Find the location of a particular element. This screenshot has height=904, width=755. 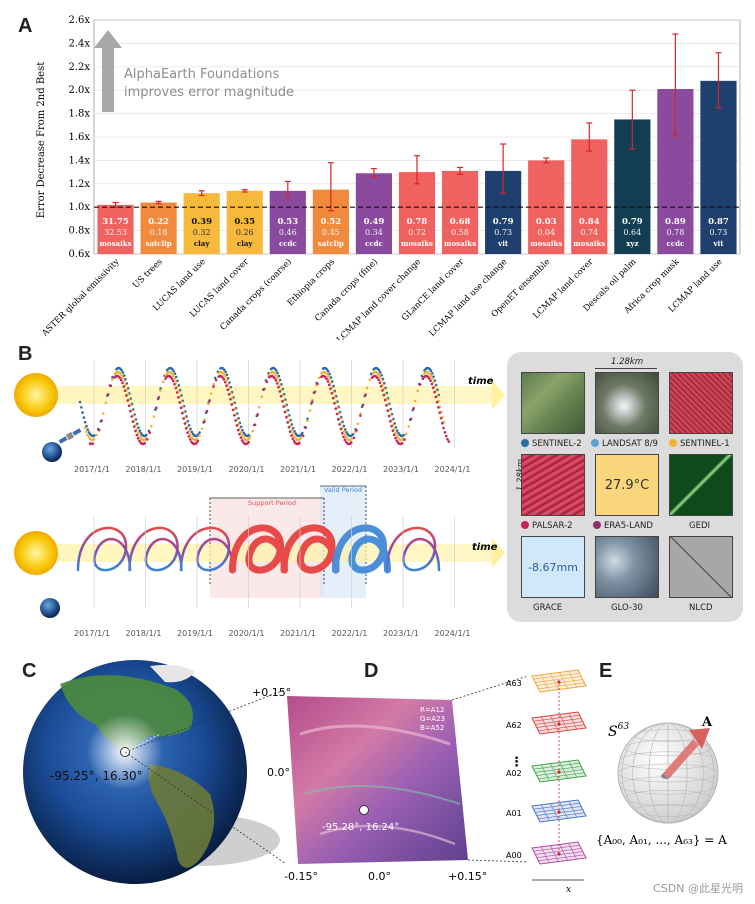

sentinel-1-dot-icon is located at coordinates (673, 443).